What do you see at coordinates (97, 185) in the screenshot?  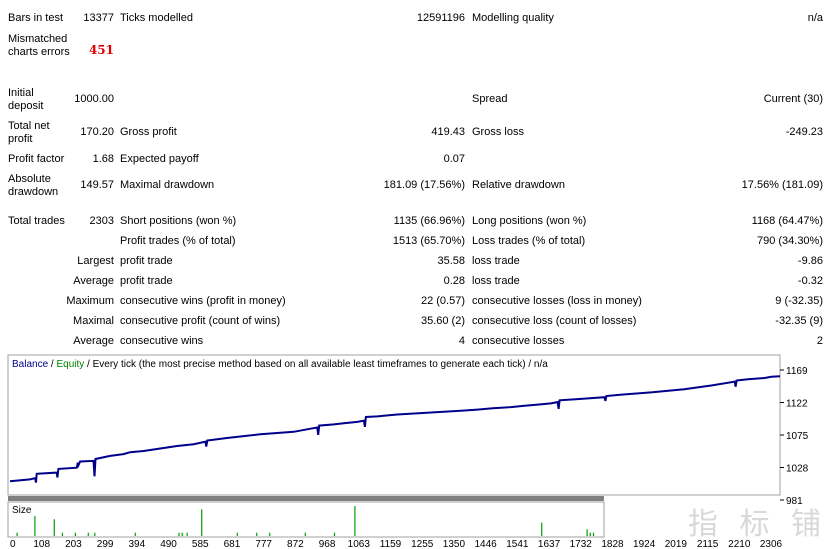 I see `absolute-drawdown-value: 149.57` at bounding box center [97, 185].